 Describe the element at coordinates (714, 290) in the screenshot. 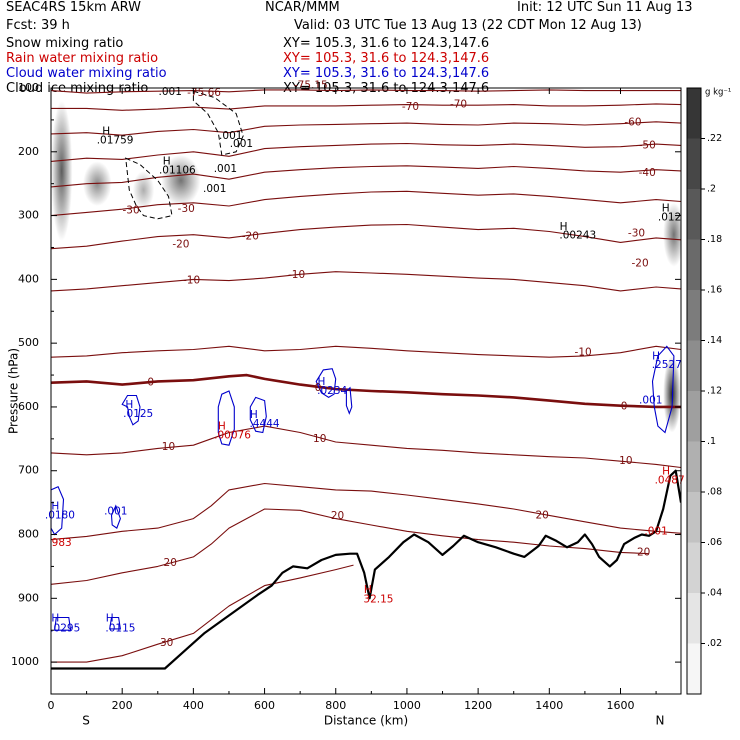

I see `colorbar-label: .16` at that location.